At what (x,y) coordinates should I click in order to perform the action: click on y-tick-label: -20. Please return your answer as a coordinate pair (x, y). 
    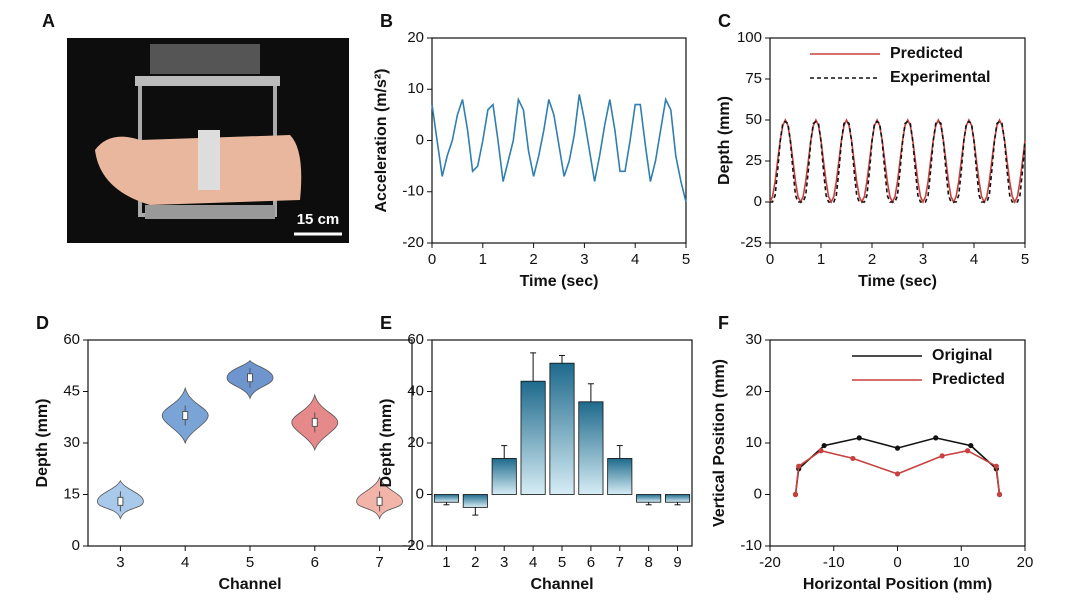
    Looking at the image, I should click on (413, 242).